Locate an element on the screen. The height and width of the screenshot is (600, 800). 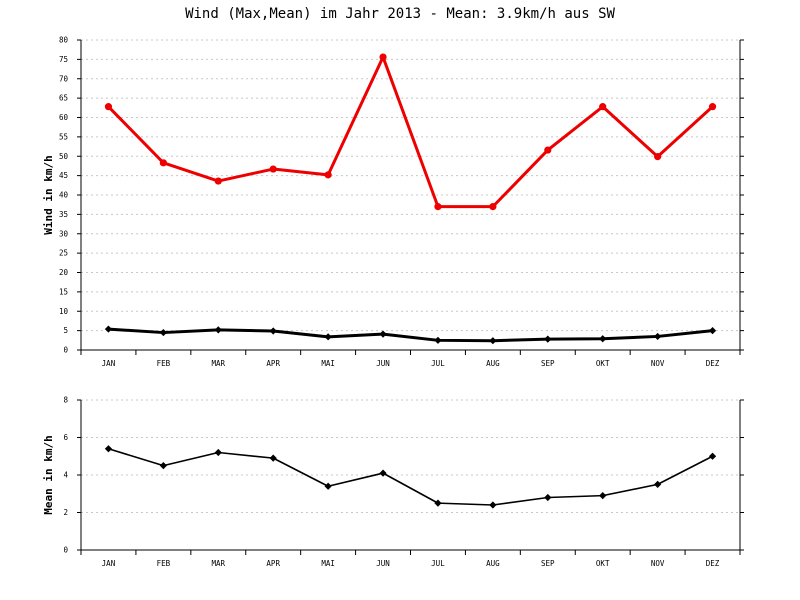
top-x-tick-label: MAI is located at coordinates (328, 363).